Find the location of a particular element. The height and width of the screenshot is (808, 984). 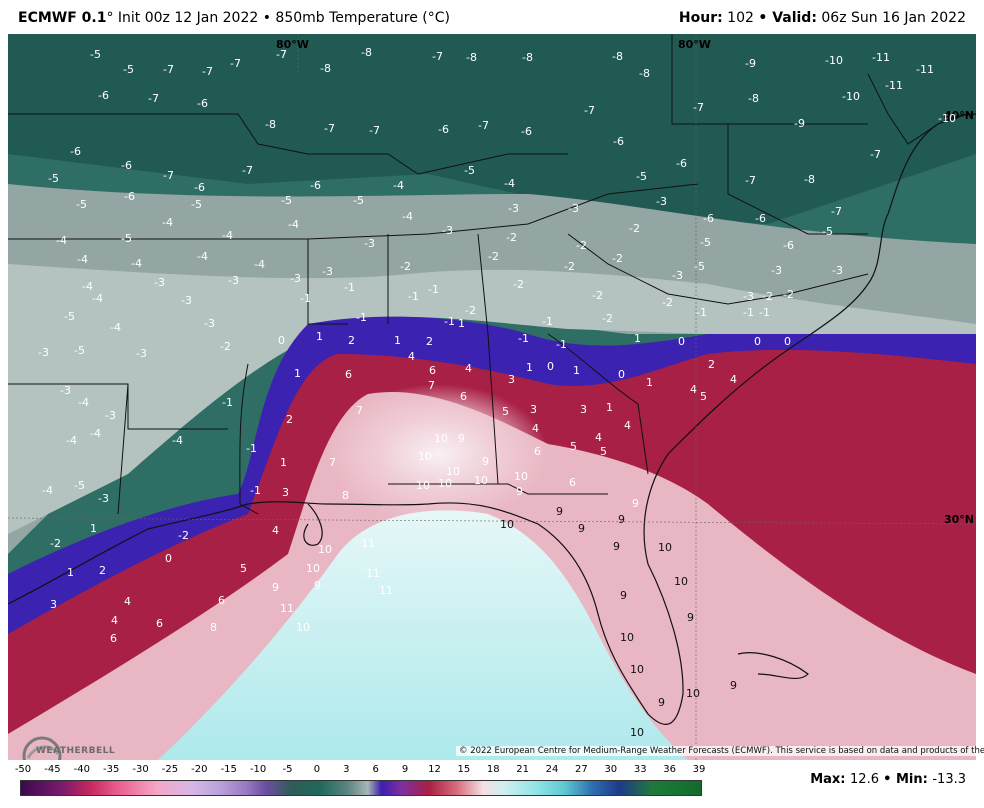

grid-label-40n: 40°N is located at coordinates (959, 115).